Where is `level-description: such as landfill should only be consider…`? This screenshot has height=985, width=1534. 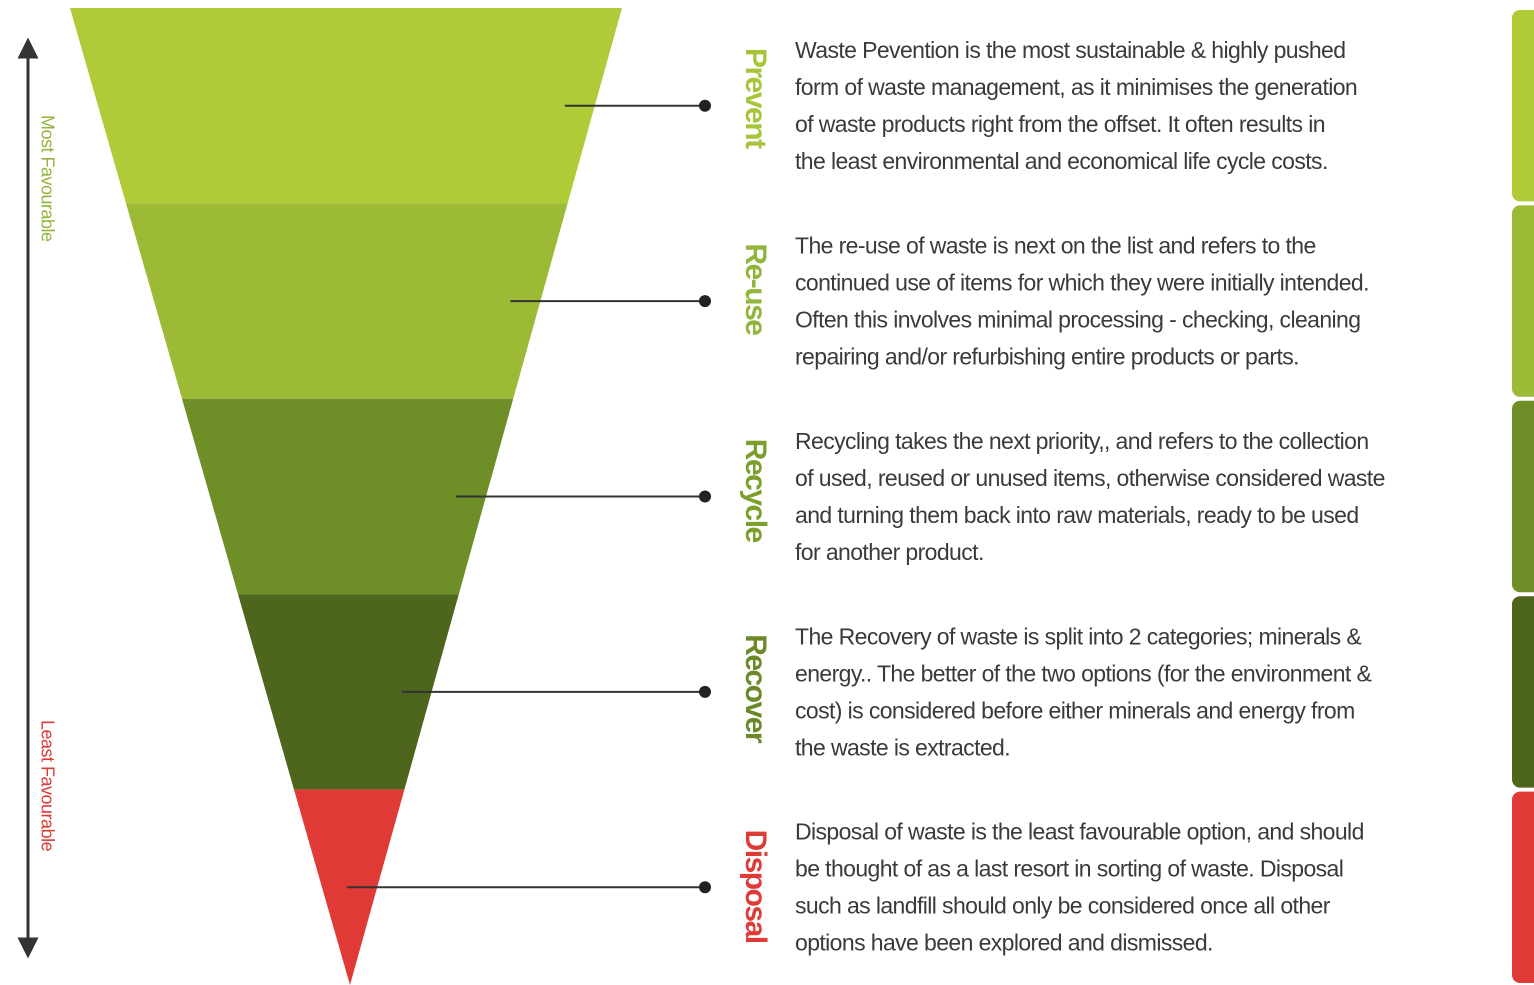 level-description: such as landfill should only be consider… is located at coordinates (1063, 906).